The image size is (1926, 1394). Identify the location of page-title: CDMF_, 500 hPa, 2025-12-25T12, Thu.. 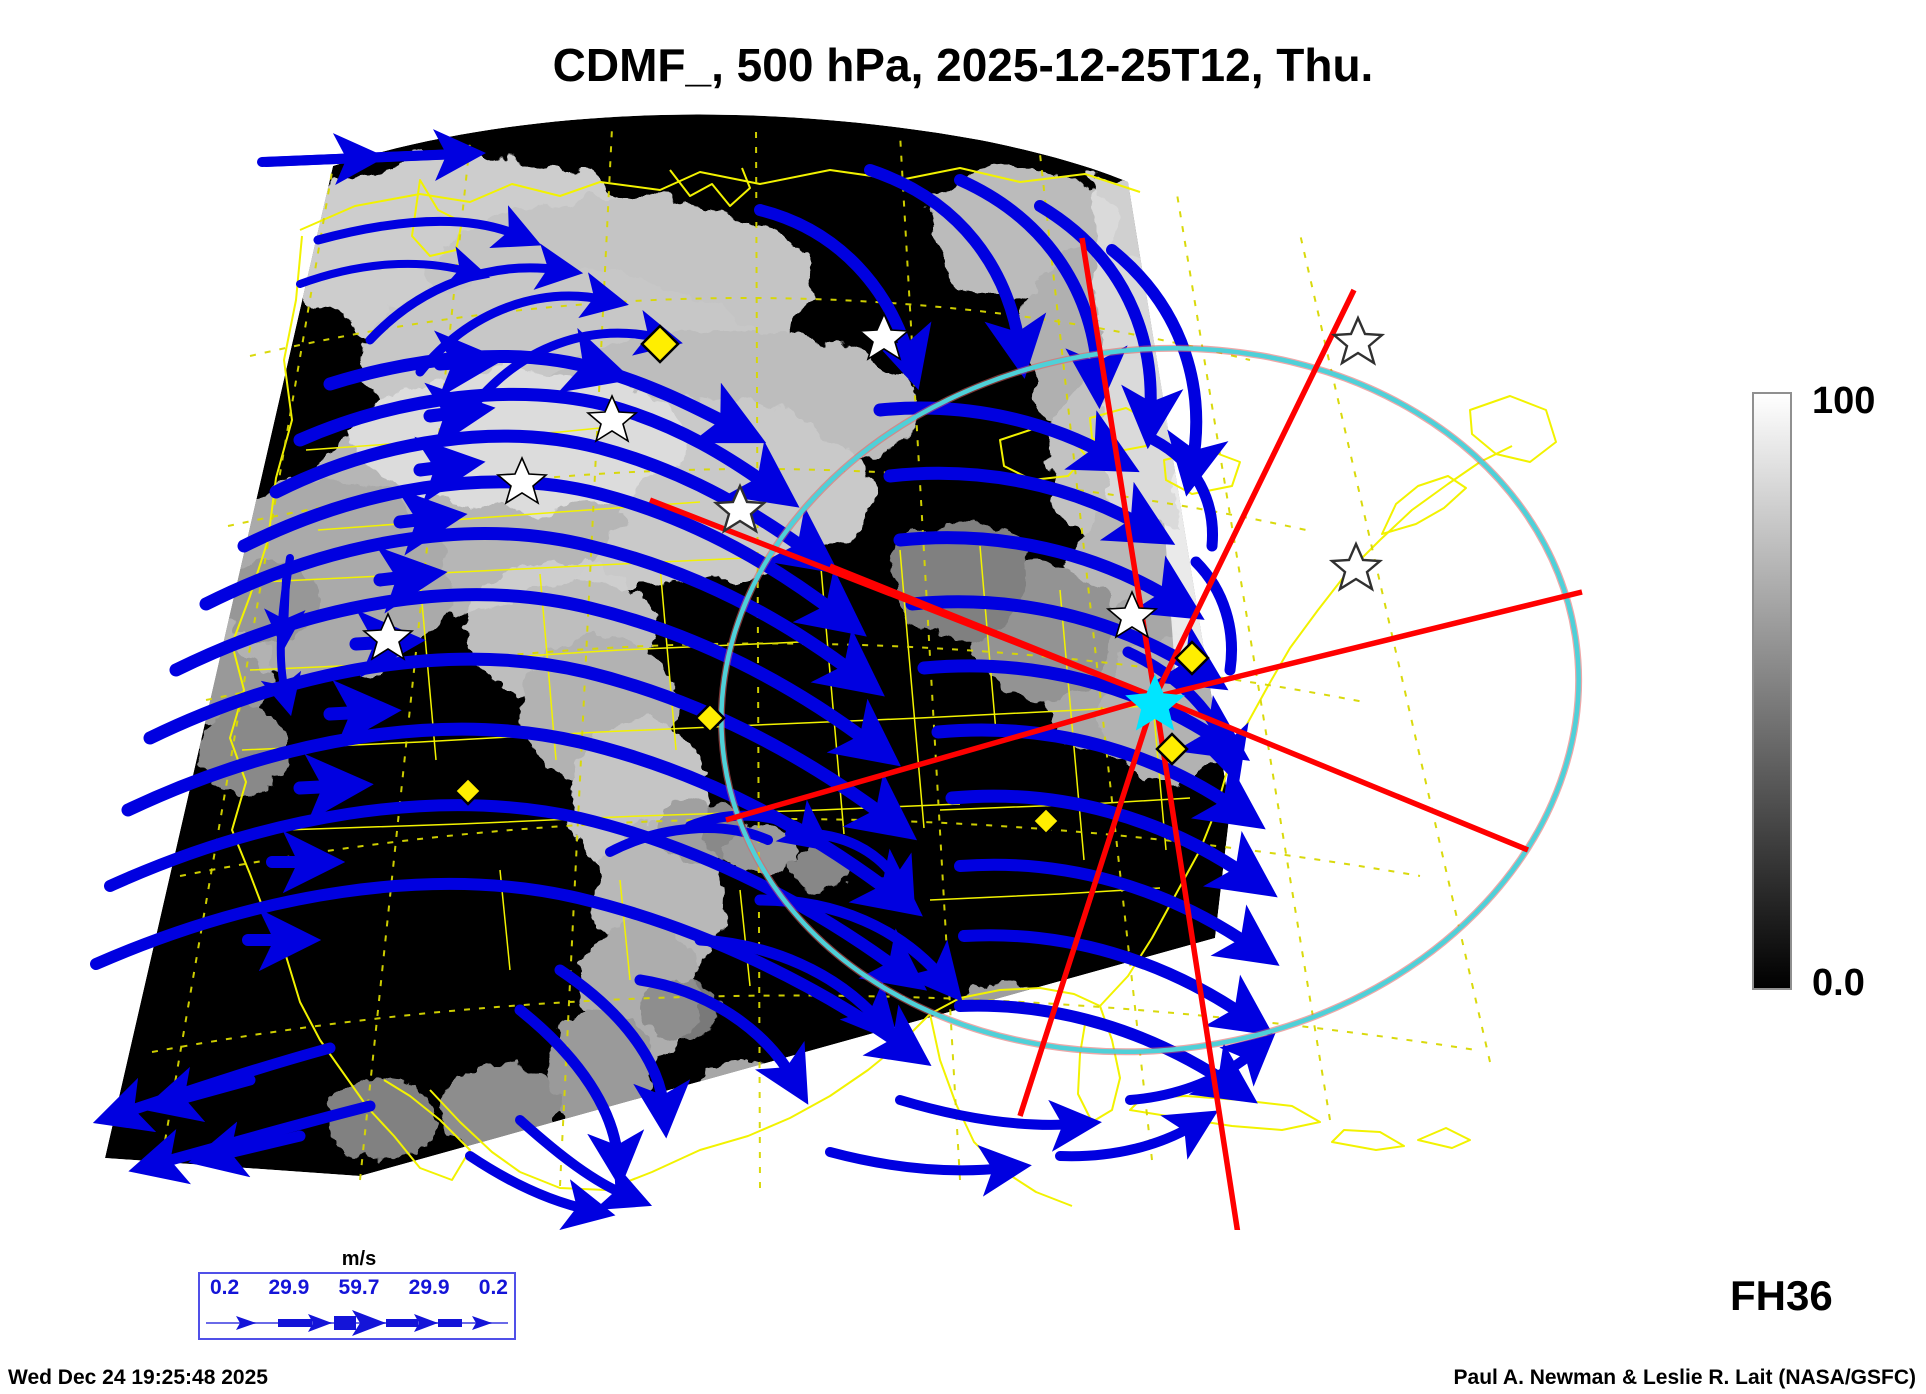
(963, 65).